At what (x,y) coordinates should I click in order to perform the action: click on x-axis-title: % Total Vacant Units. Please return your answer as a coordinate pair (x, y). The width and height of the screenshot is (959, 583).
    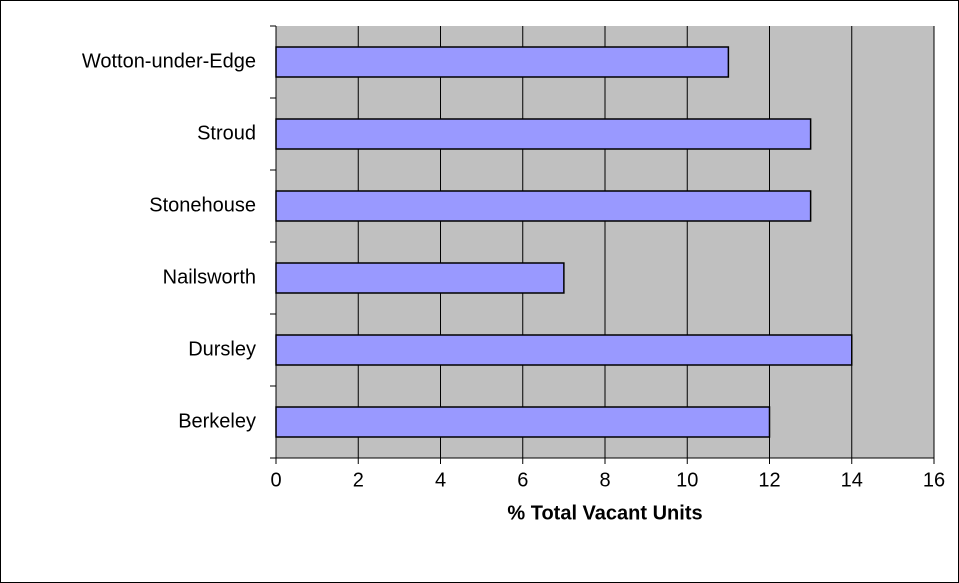
    Looking at the image, I should click on (604, 513).